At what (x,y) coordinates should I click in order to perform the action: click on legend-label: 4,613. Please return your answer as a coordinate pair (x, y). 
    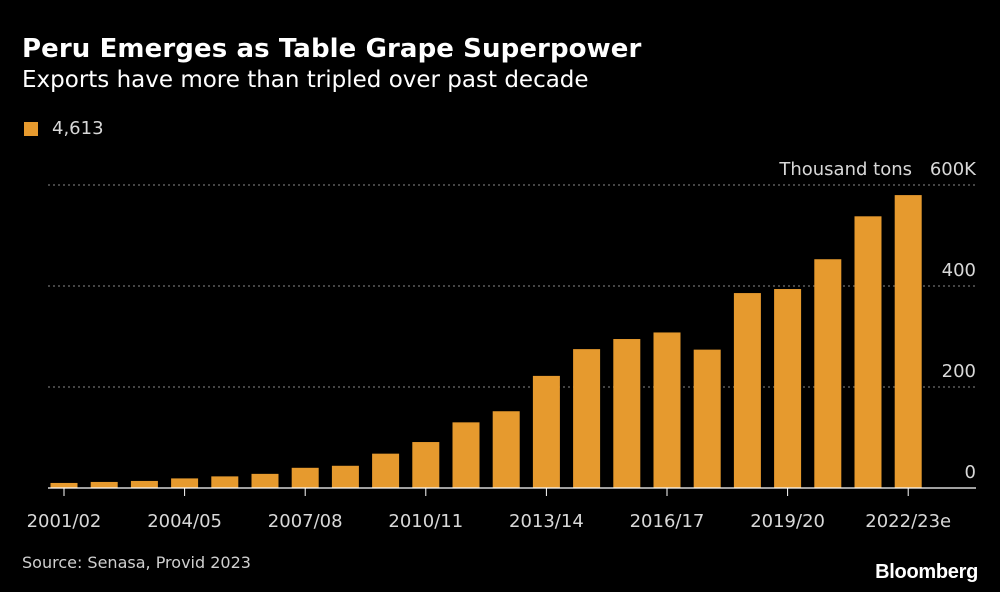
    Looking at the image, I should click on (78, 128).